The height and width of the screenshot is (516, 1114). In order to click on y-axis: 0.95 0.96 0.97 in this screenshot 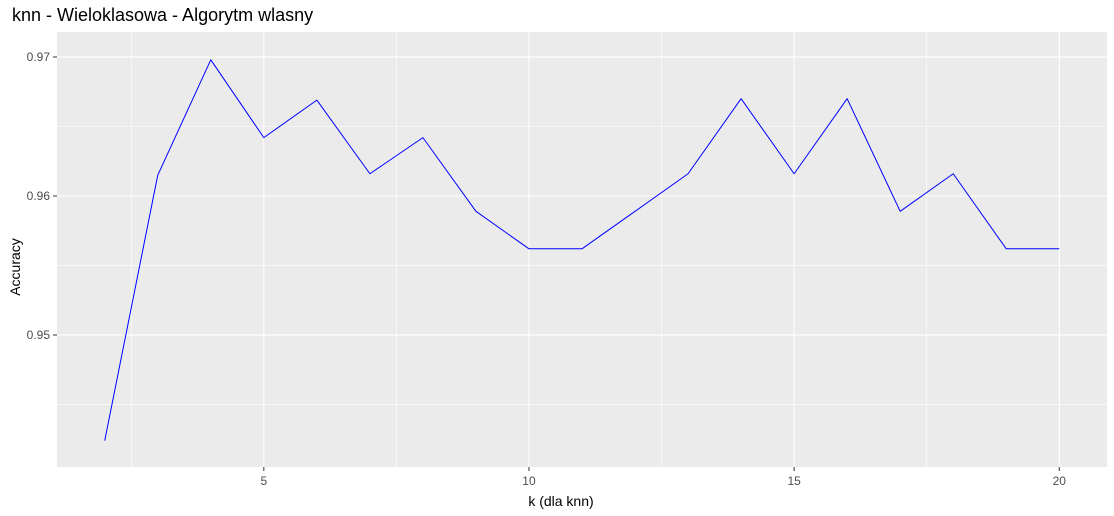, I will do `click(42, 196)`.